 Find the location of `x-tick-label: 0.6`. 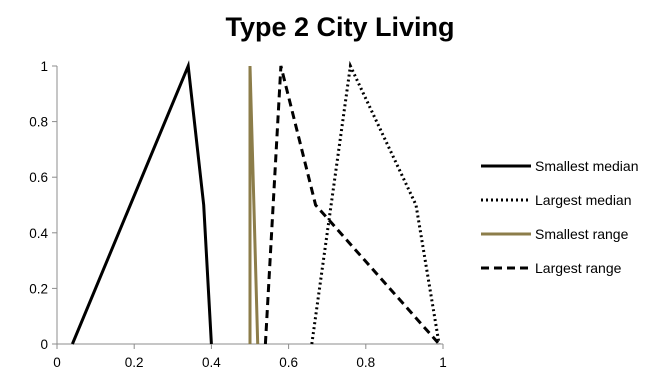

x-tick-label: 0.6 is located at coordinates (288, 362).